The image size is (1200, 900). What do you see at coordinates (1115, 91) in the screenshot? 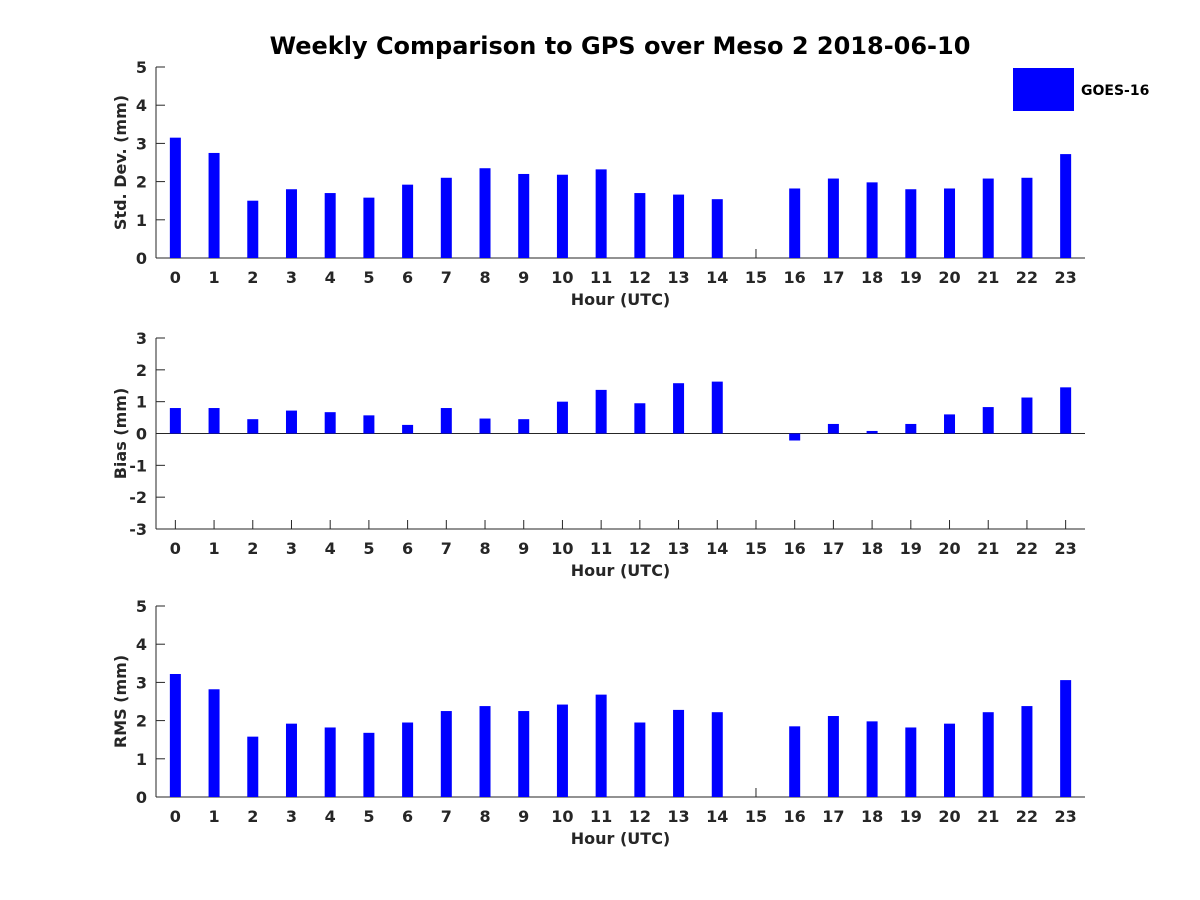
I see `legend-label-goes16: GOES-16` at bounding box center [1115, 91].